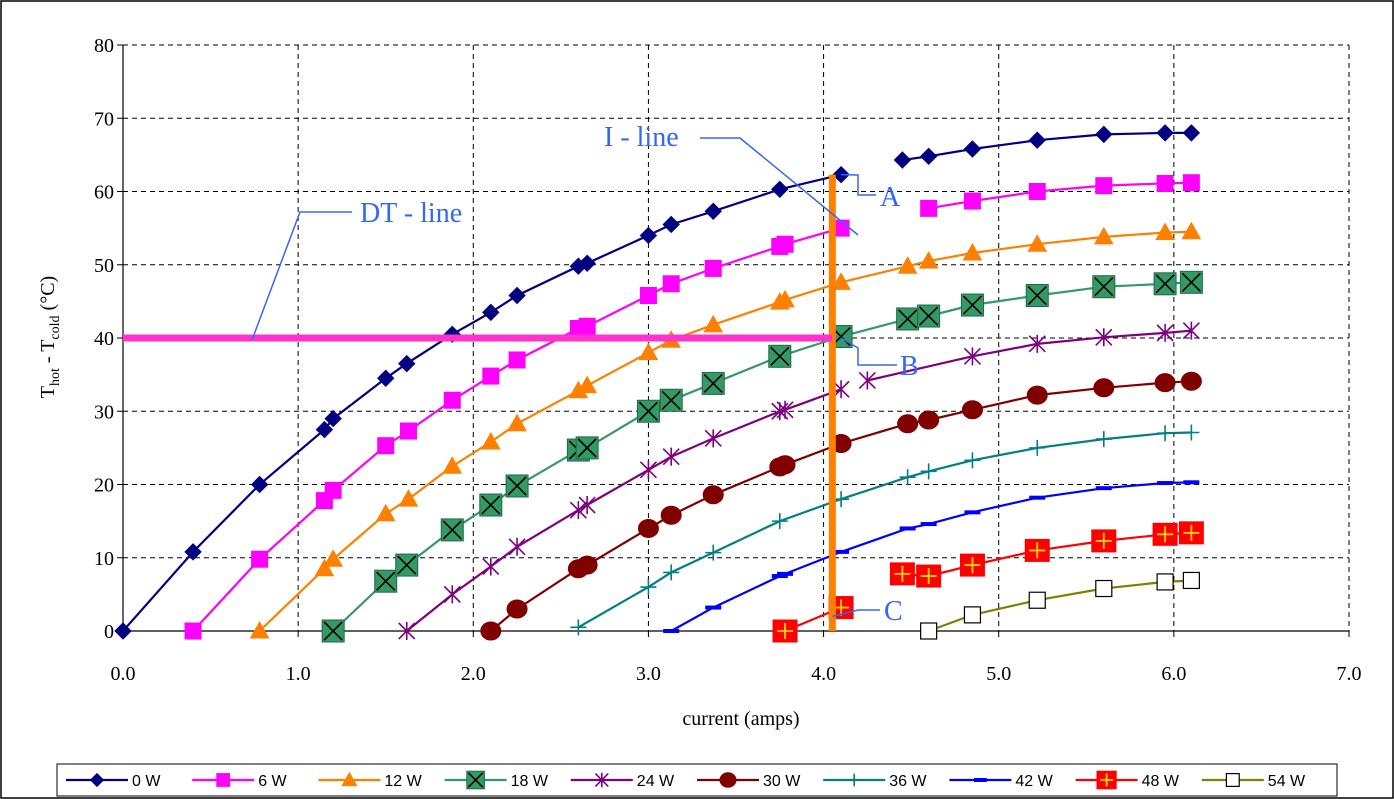  What do you see at coordinates (875, 781) in the screenshot?
I see `legend-item-36w: 36 W` at bounding box center [875, 781].